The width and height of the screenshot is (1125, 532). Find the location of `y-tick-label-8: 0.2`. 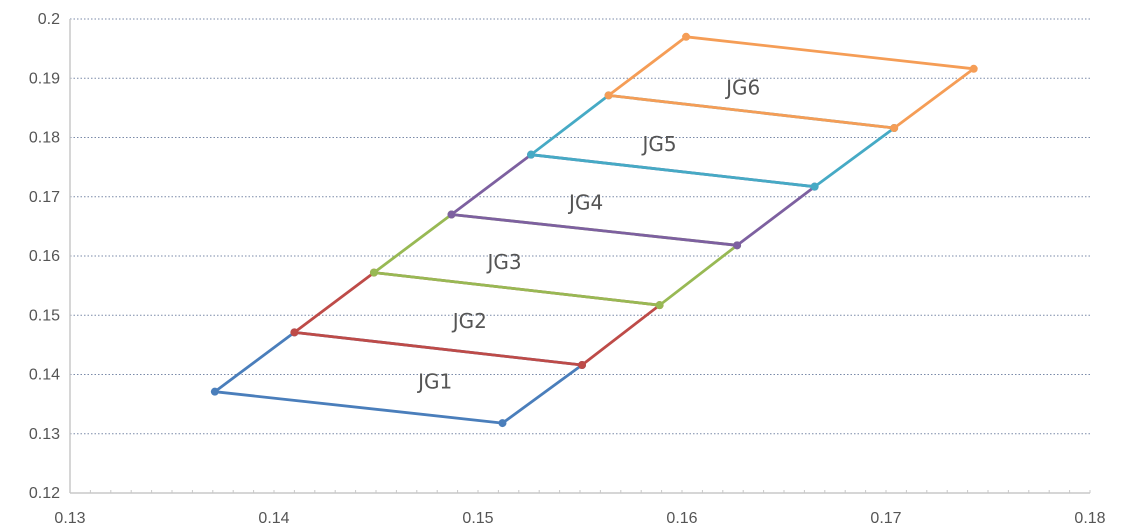

y-tick-label-8: 0.2 is located at coordinates (49, 19).